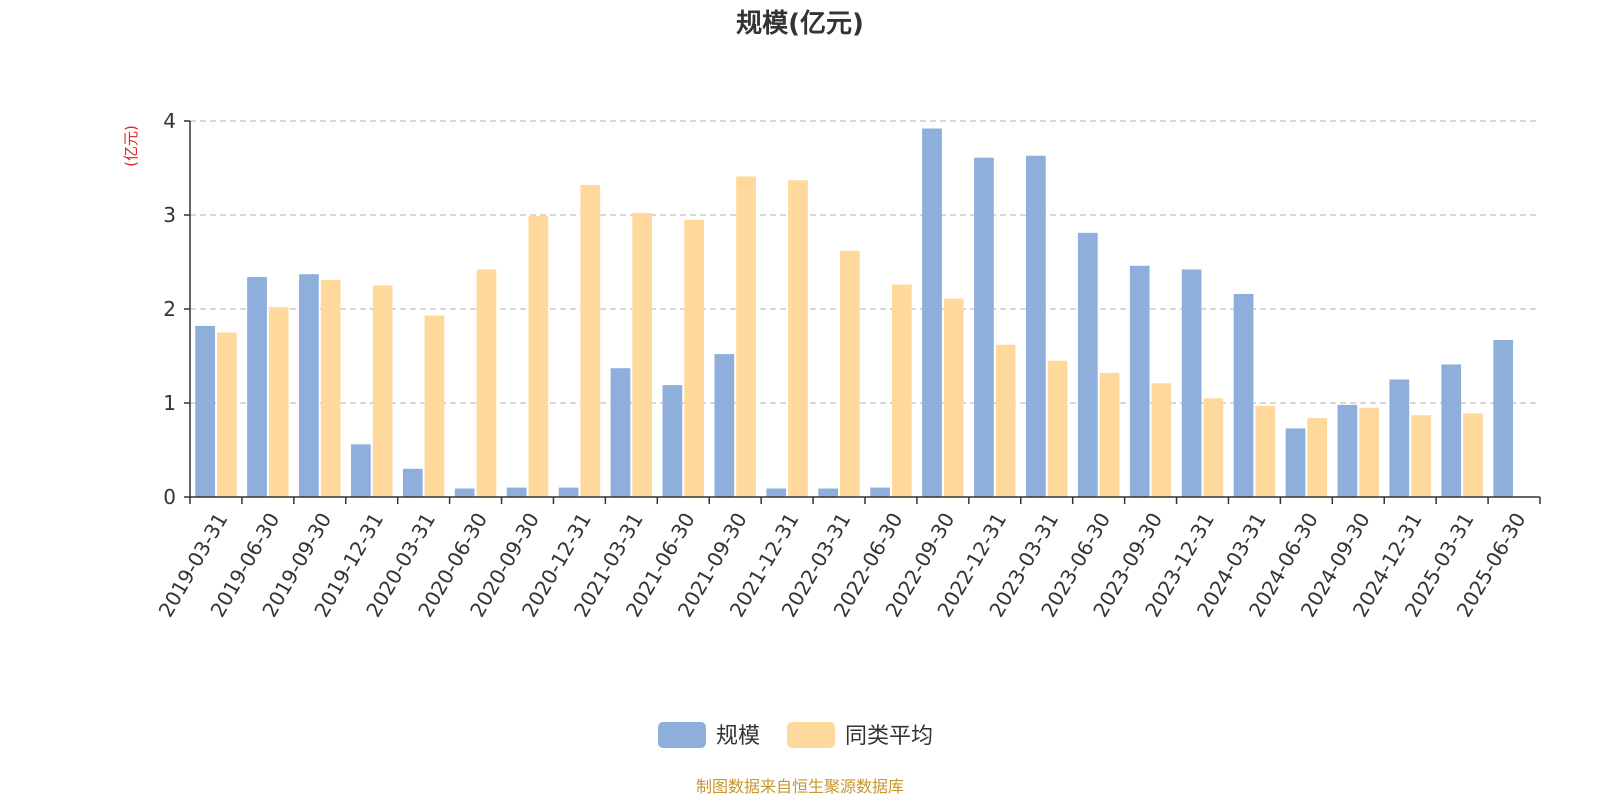  Describe the element at coordinates (169, 121) in the screenshot. I see `y-tick-label: 4` at that location.